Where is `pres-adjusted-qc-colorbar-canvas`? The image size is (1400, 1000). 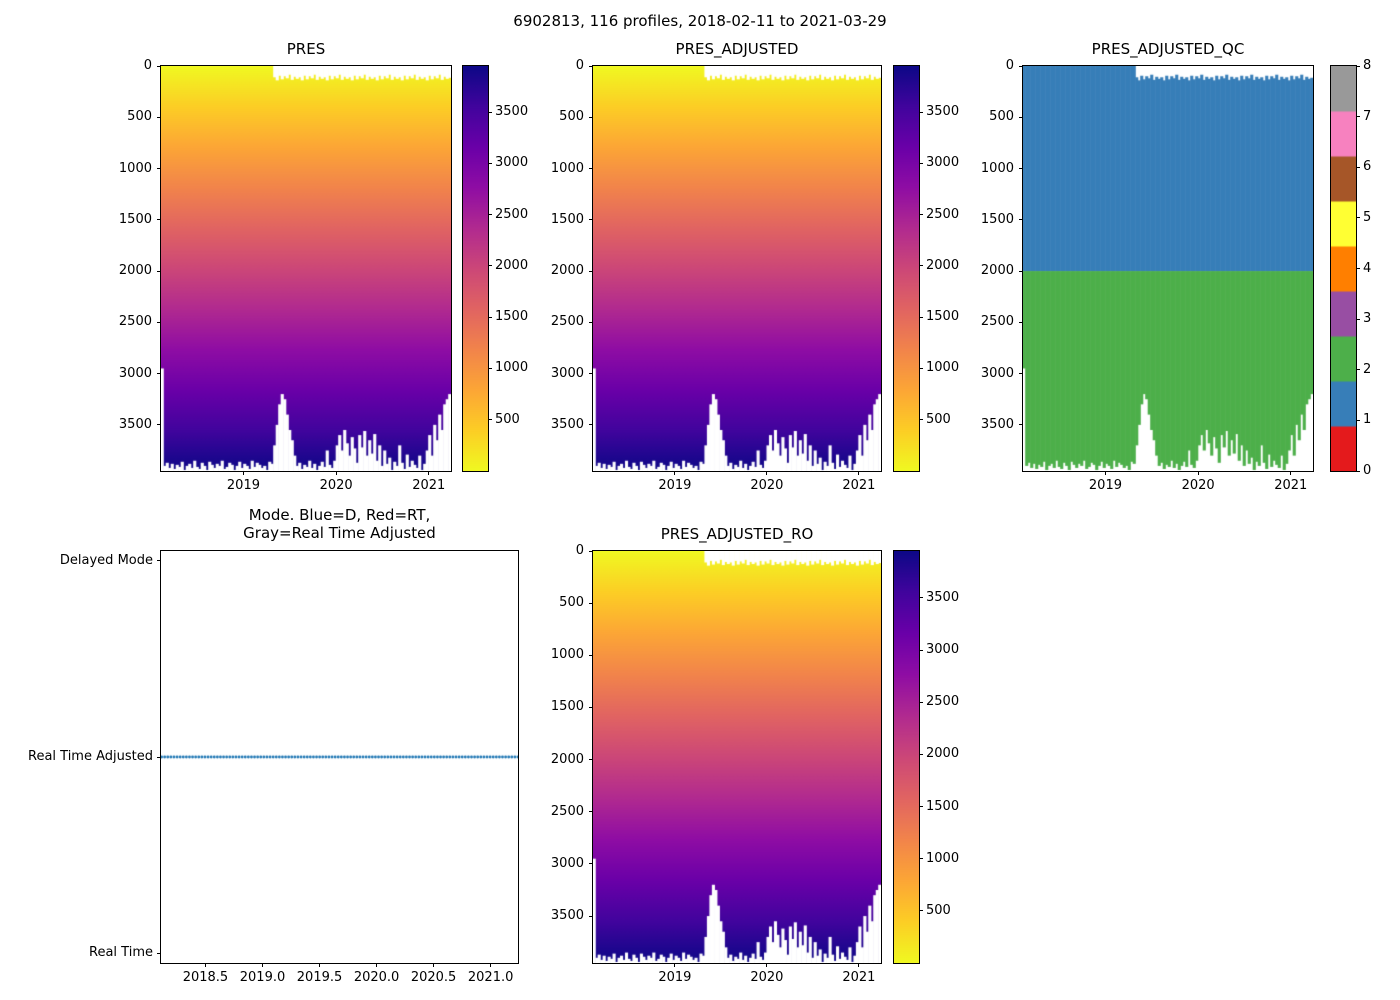 pres-adjusted-qc-colorbar-canvas is located at coordinates (1343, 268).